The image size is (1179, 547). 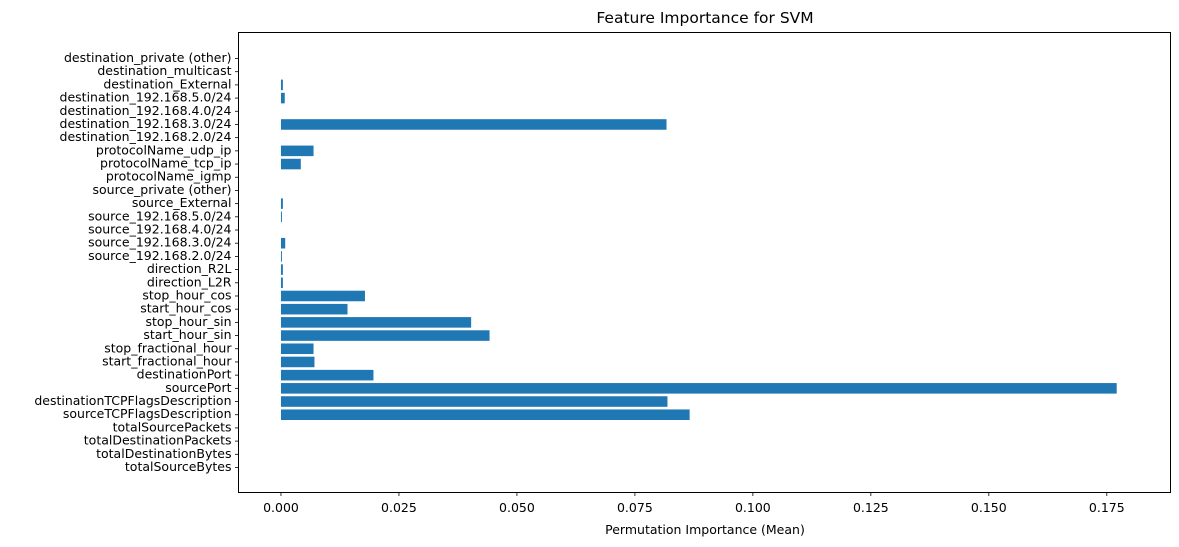 What do you see at coordinates (158, 440) in the screenshot?
I see `y-tick-label: totalDestinationPackets` at bounding box center [158, 440].